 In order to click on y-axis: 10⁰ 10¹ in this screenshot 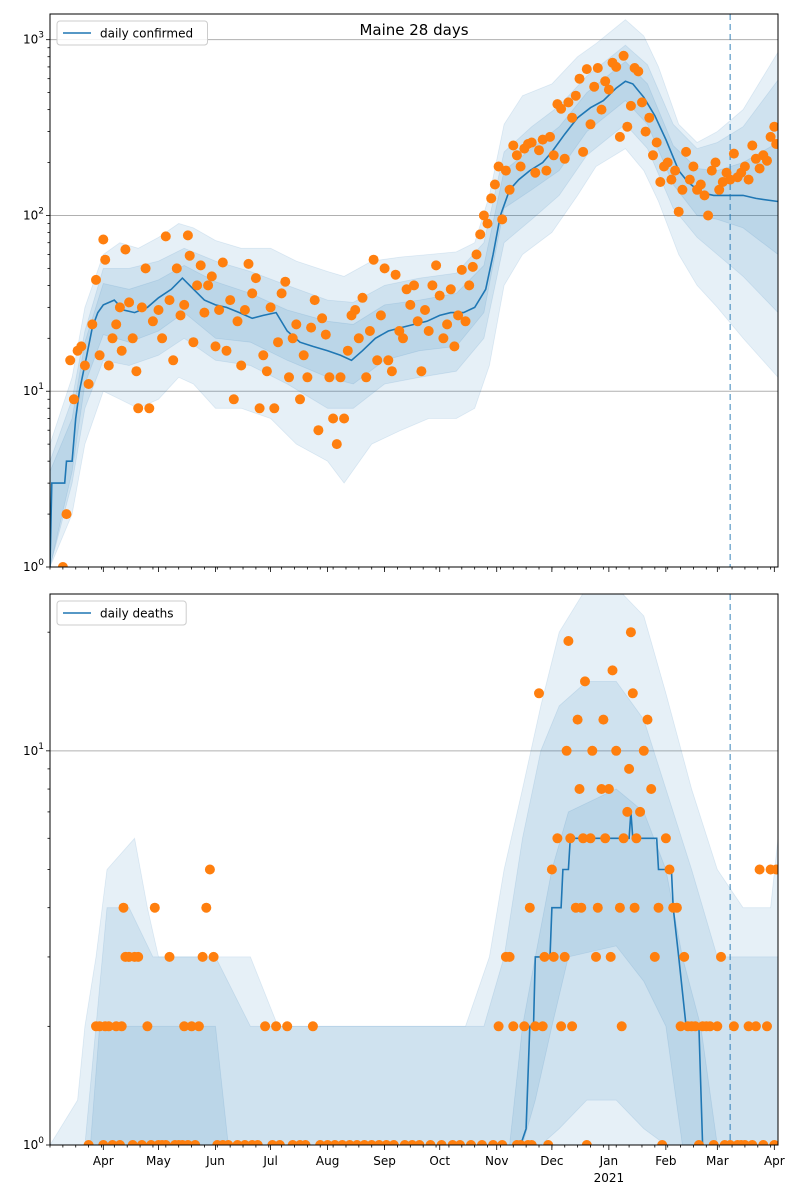, I will do `click(36, 891)`.